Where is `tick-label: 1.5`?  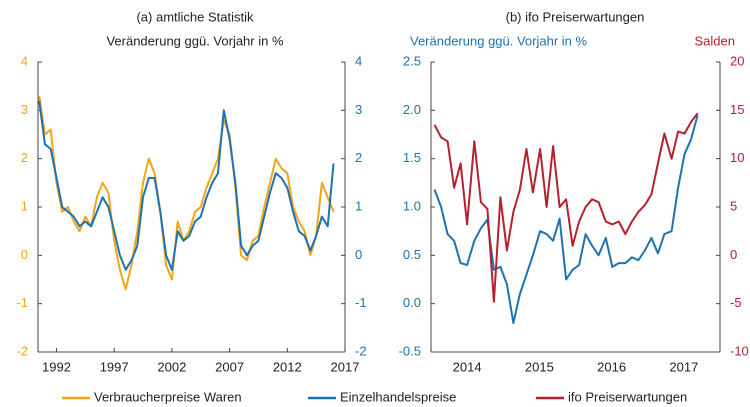 tick-label: 1.5 is located at coordinates (412, 157).